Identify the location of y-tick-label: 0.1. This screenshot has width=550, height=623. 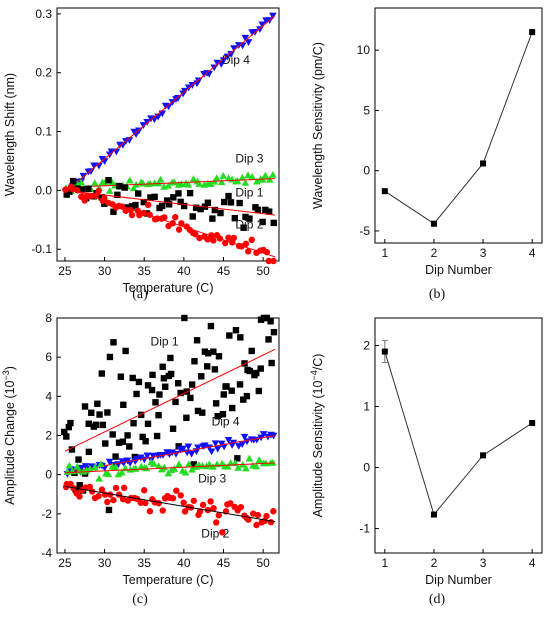
(43, 132).